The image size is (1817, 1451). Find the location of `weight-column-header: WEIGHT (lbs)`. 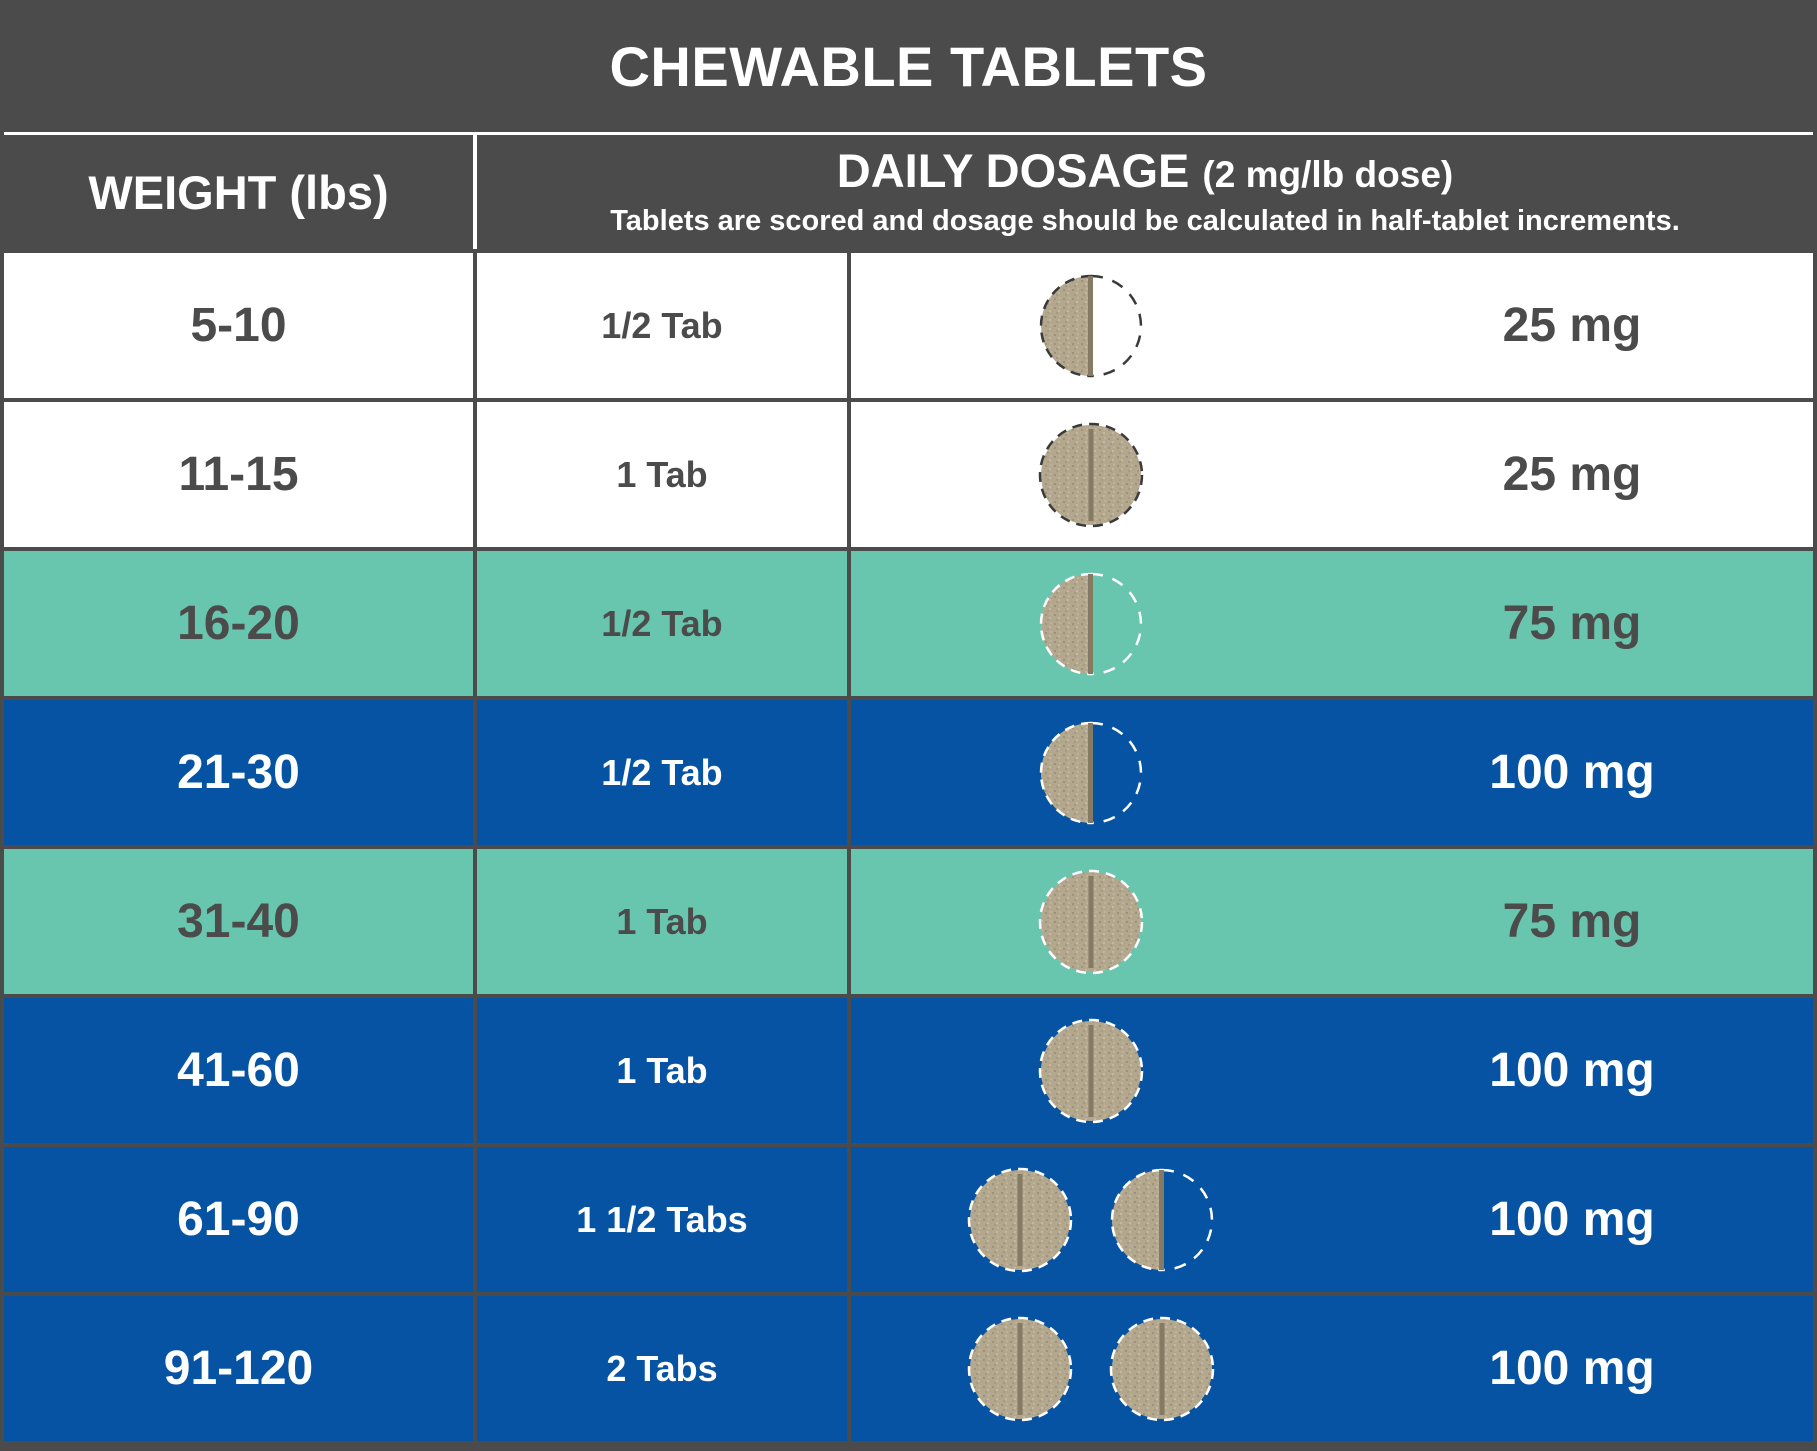

weight-column-header: WEIGHT (lbs) is located at coordinates (238, 192).